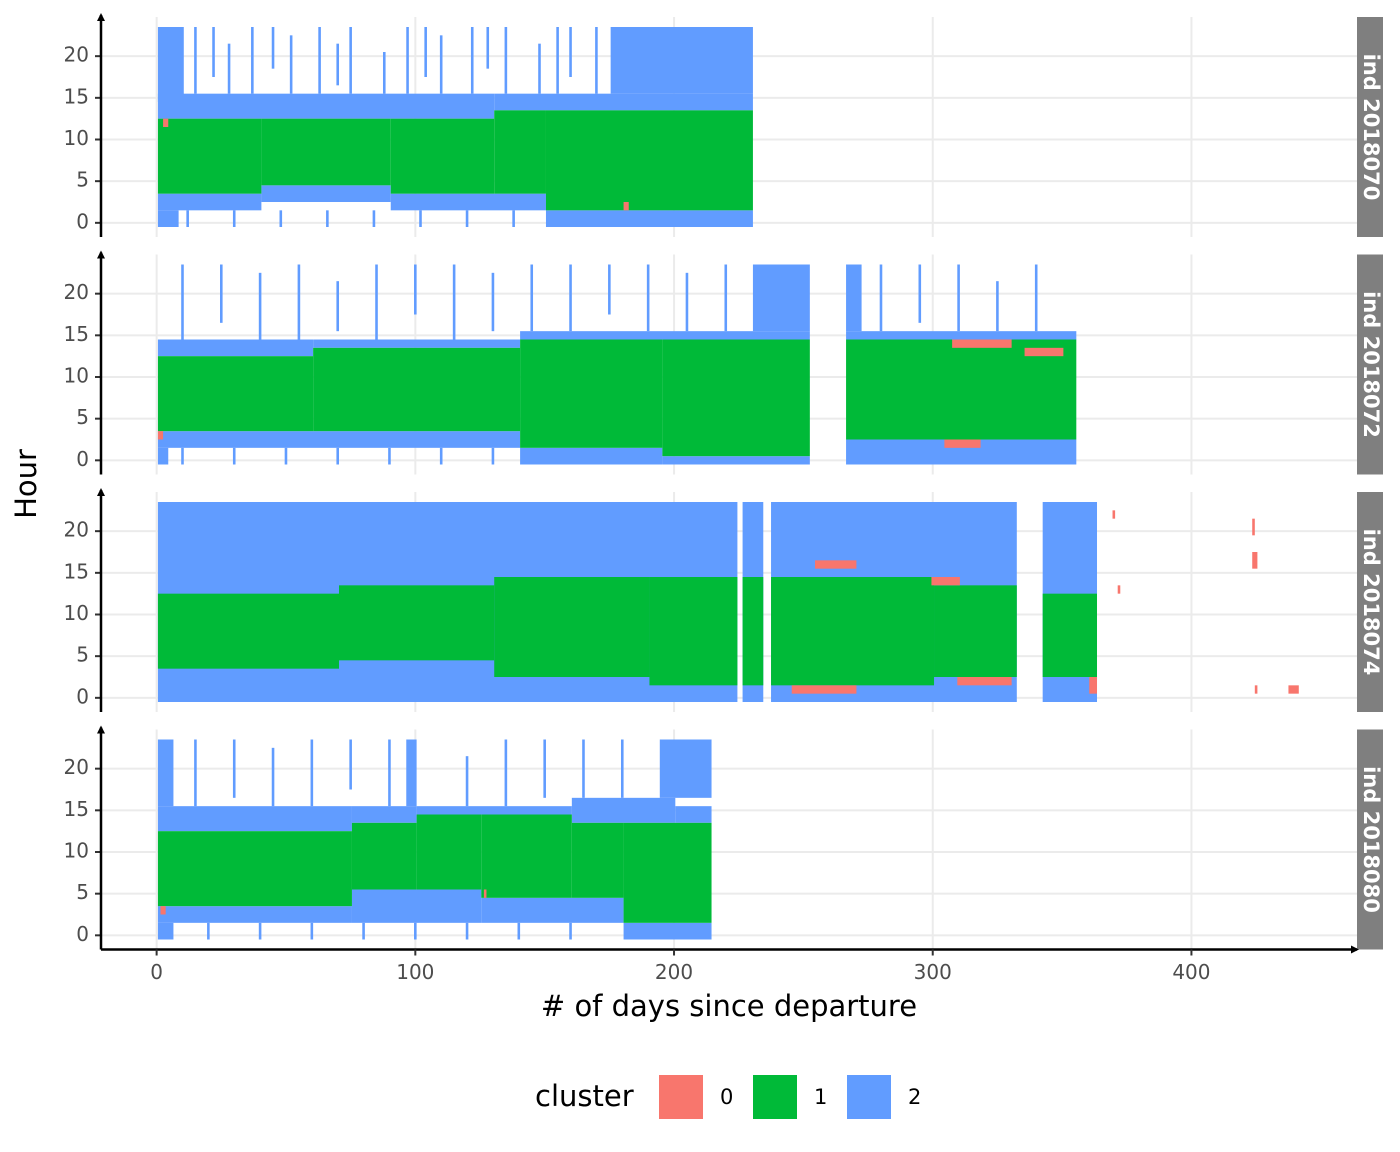 Image resolution: width=1400 pixels, height=1152 pixels. Describe the element at coordinates (156, 972) in the screenshot. I see `x-tick-label: 0` at that location.